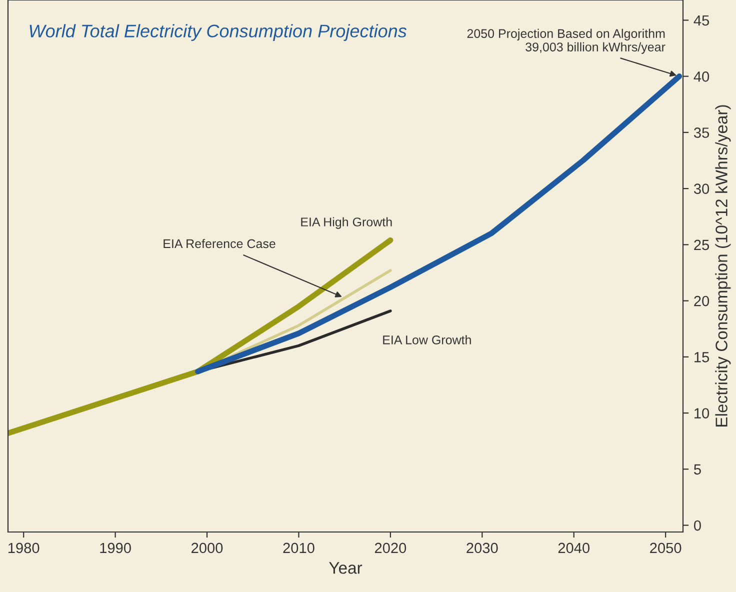  What do you see at coordinates (427, 339) in the screenshot?
I see `series-label: EIA Low Growth` at bounding box center [427, 339].